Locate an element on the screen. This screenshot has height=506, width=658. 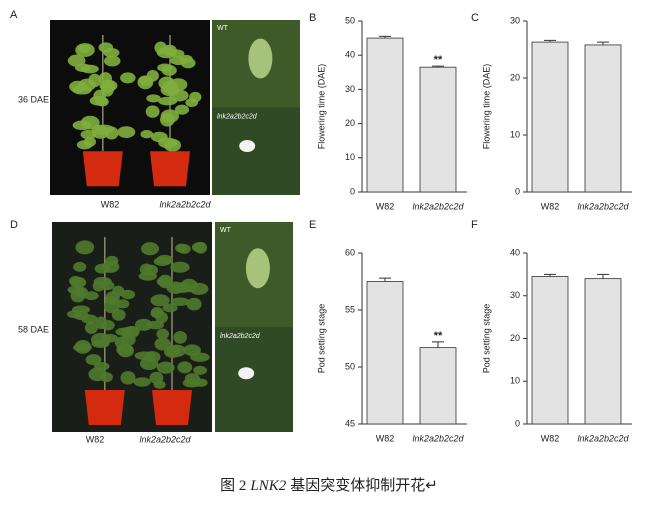
y-tick-label: 55 is located at coordinates (350, 309).